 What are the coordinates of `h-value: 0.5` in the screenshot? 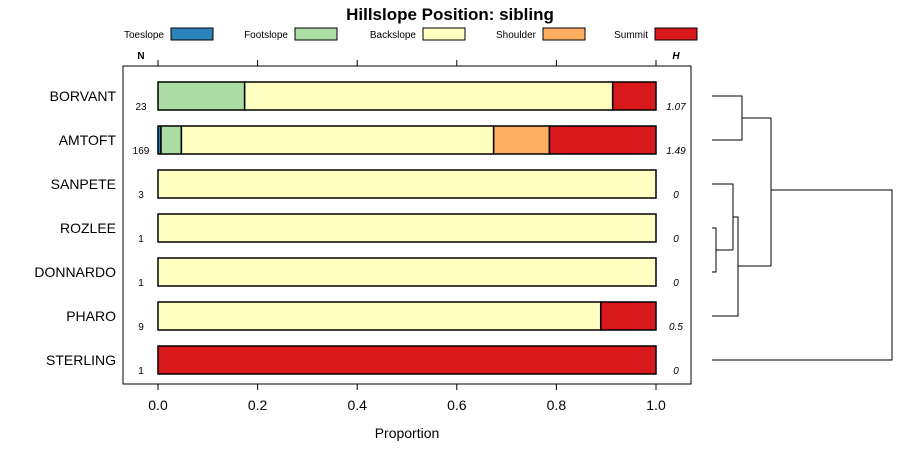 It's located at (676, 327).